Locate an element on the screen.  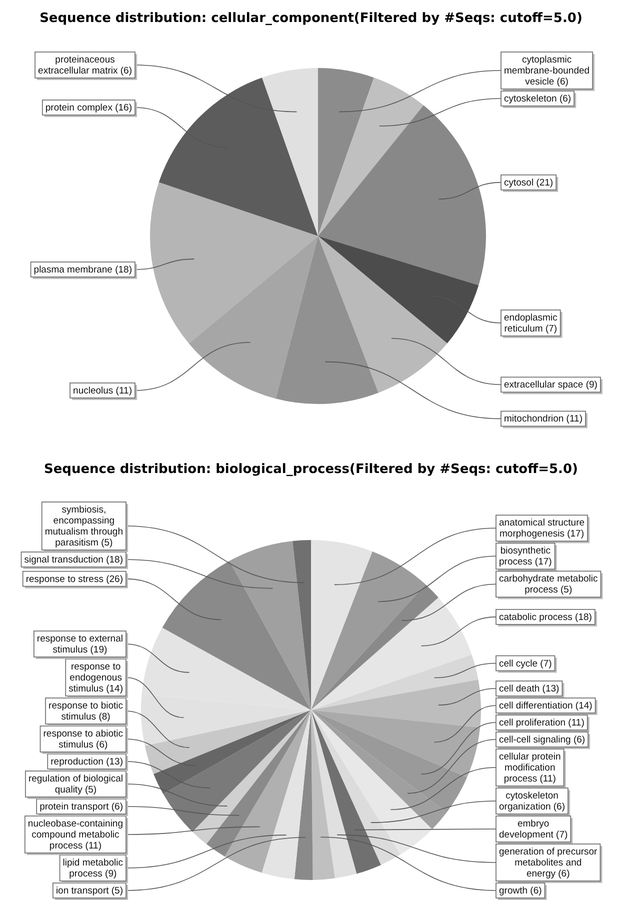
slice-label: cytoskeleton (6) is located at coordinates (538, 99).